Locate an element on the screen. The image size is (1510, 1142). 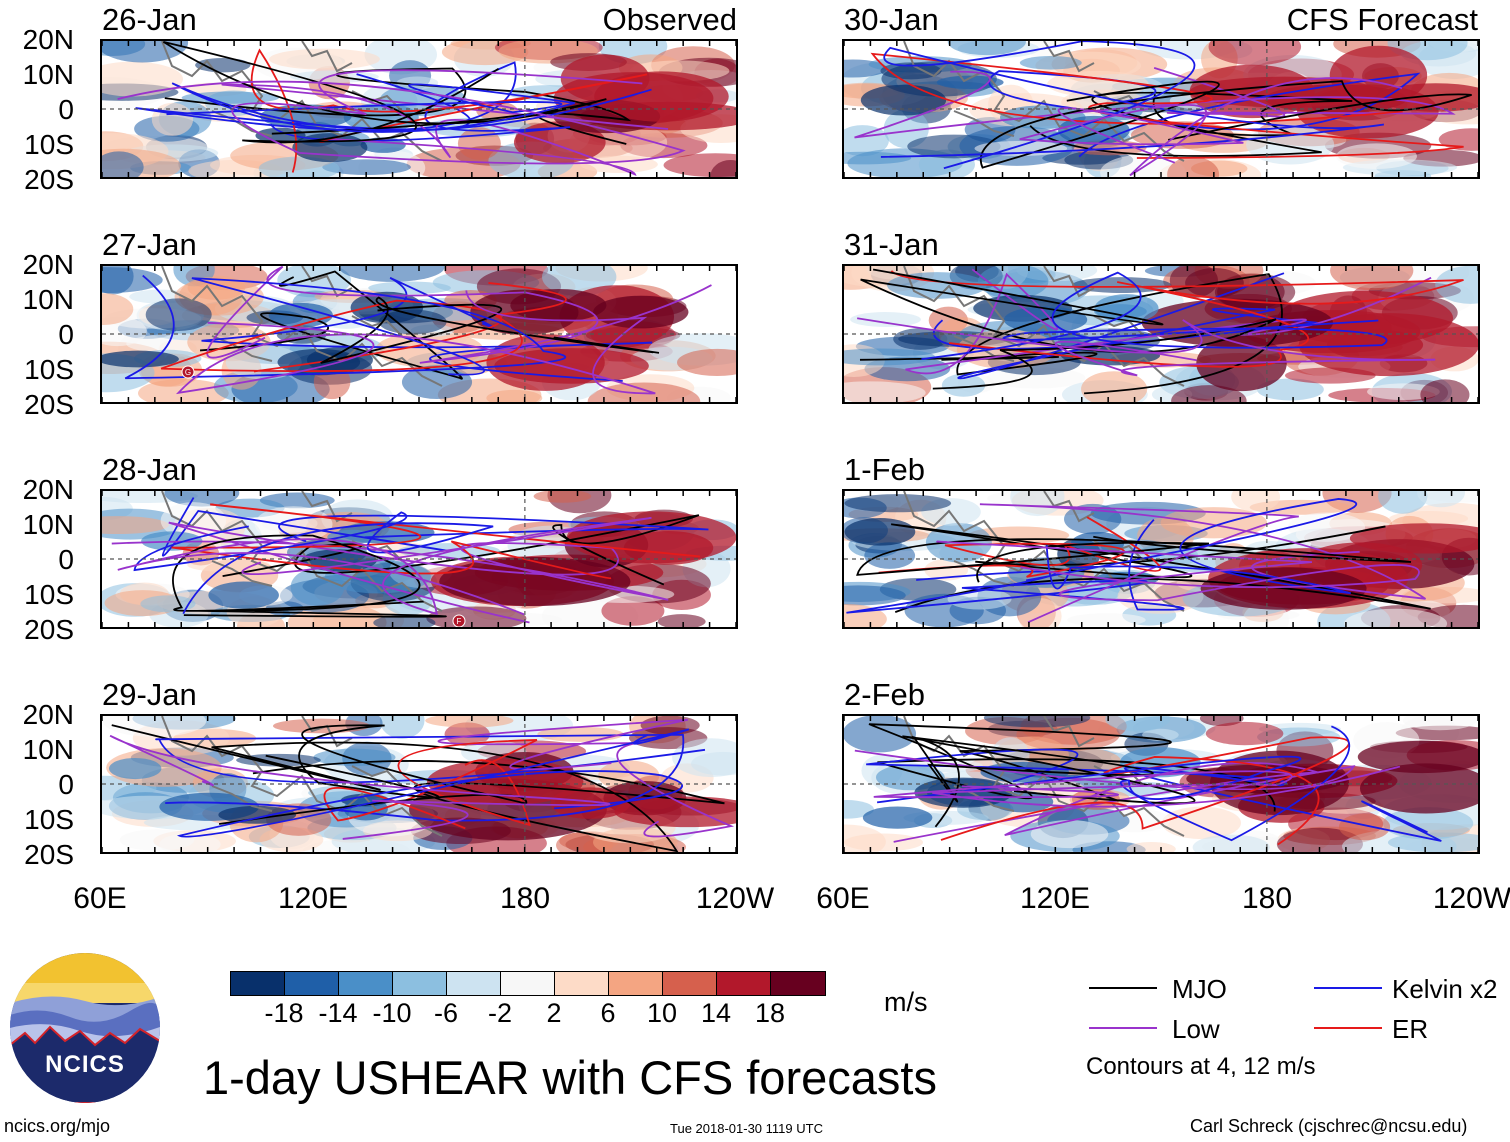
lon-label: 180 is located at coordinates (525, 898).